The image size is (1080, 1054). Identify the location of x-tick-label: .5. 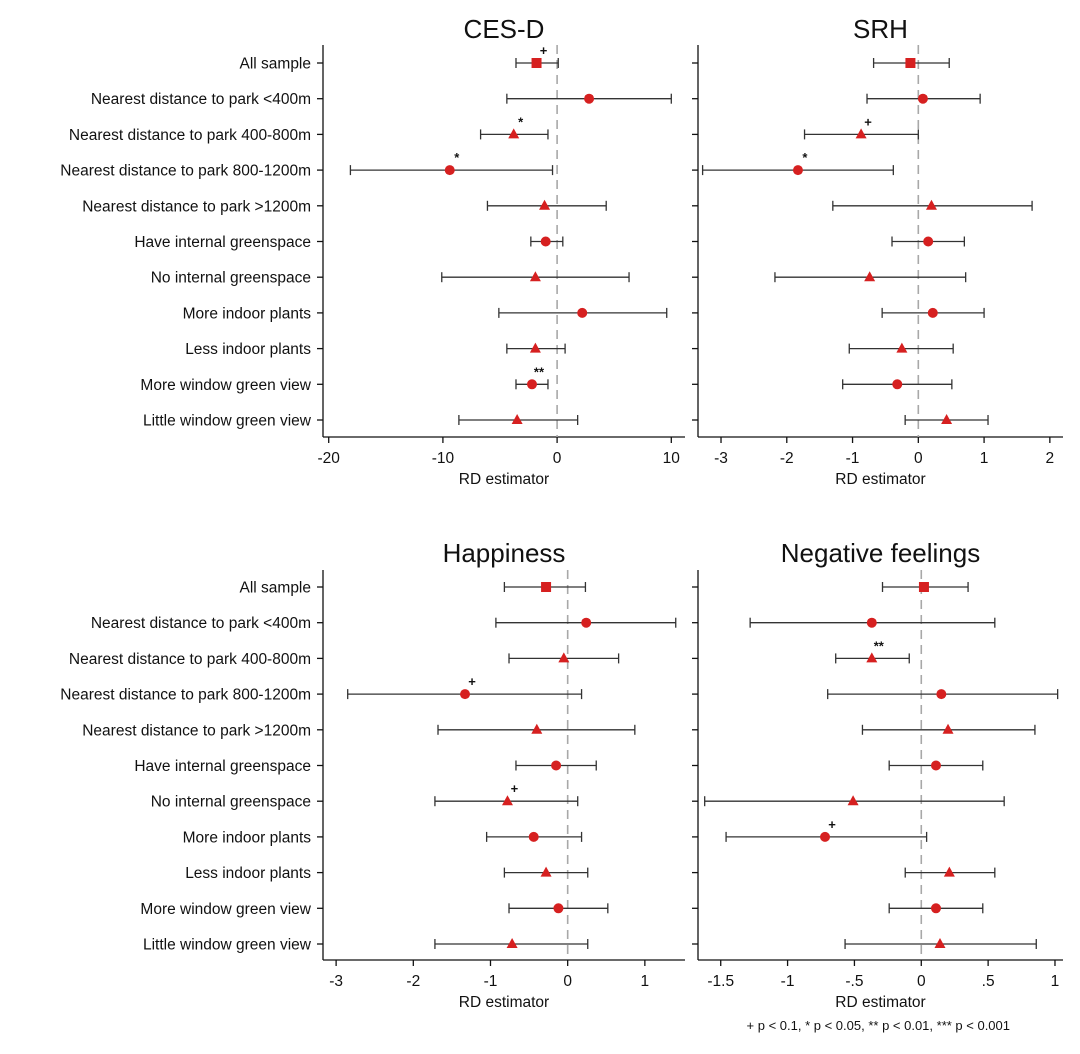
(988, 981).